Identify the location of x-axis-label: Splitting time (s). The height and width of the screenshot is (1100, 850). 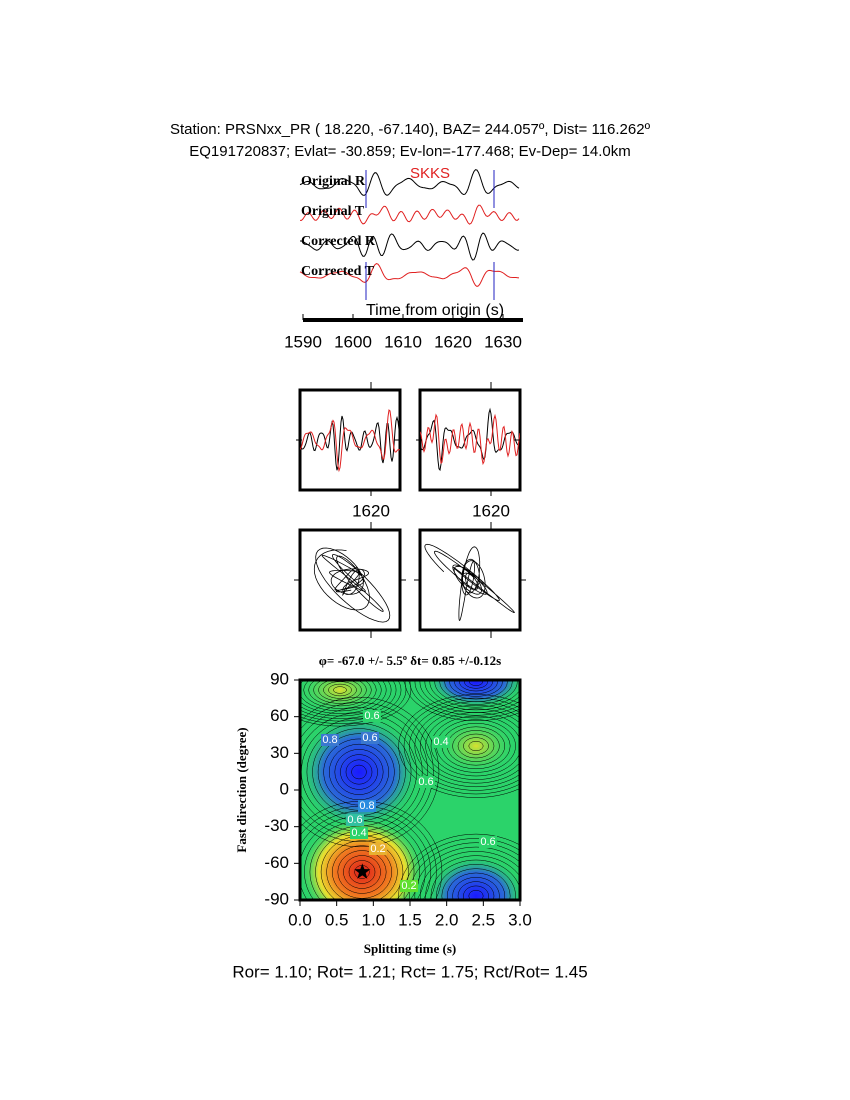
(410, 948).